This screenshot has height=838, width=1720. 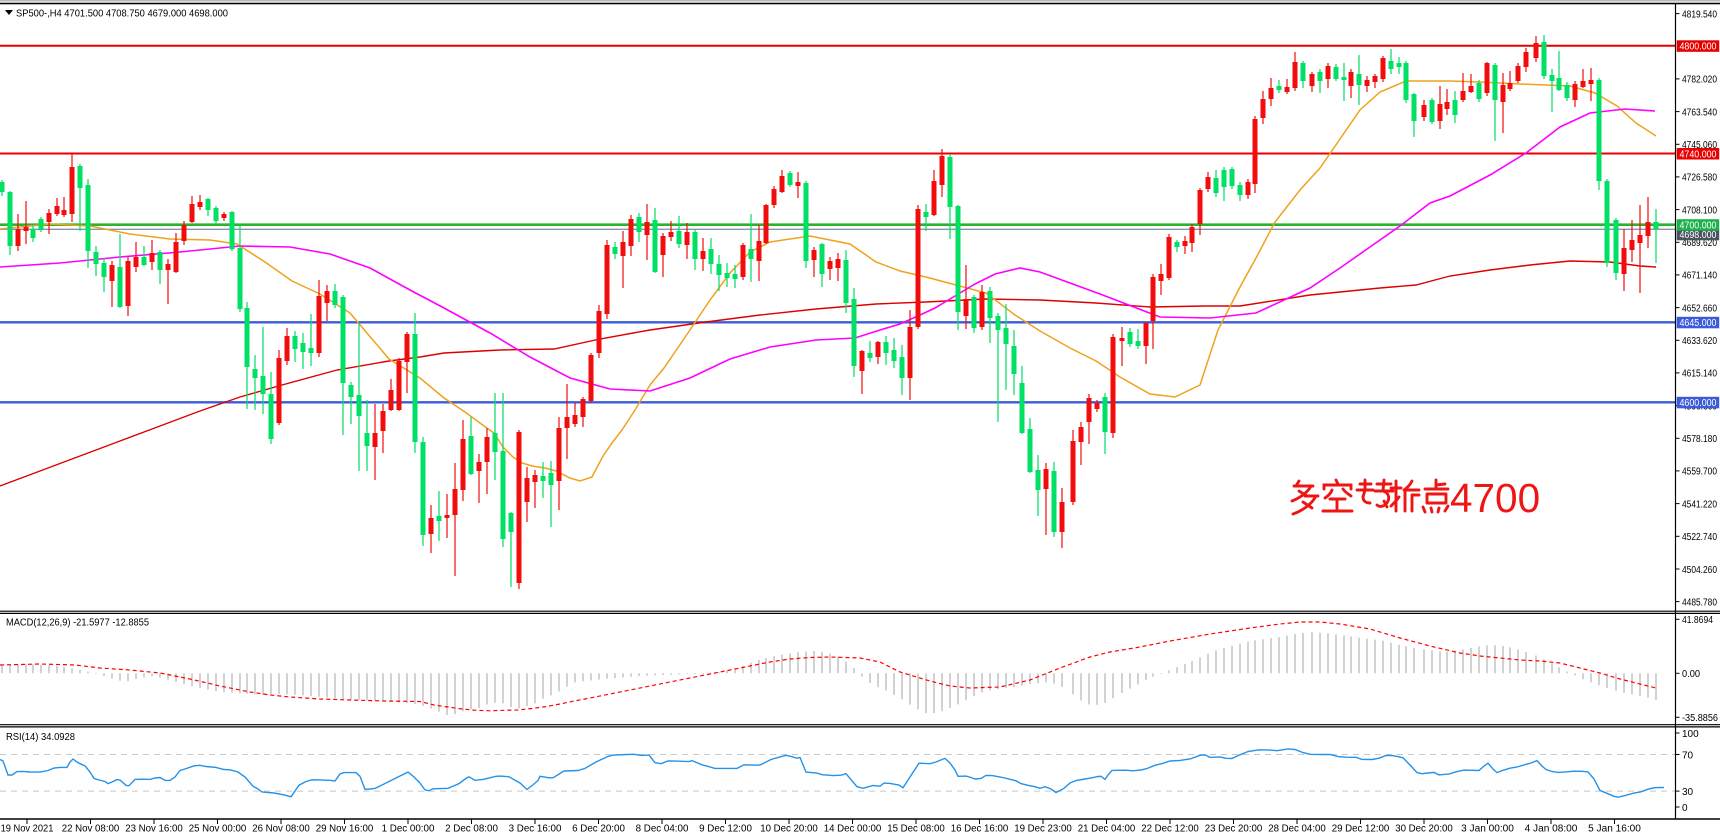 What do you see at coordinates (1699, 276) in the screenshot?
I see `svg-text: 4671.140` at bounding box center [1699, 276].